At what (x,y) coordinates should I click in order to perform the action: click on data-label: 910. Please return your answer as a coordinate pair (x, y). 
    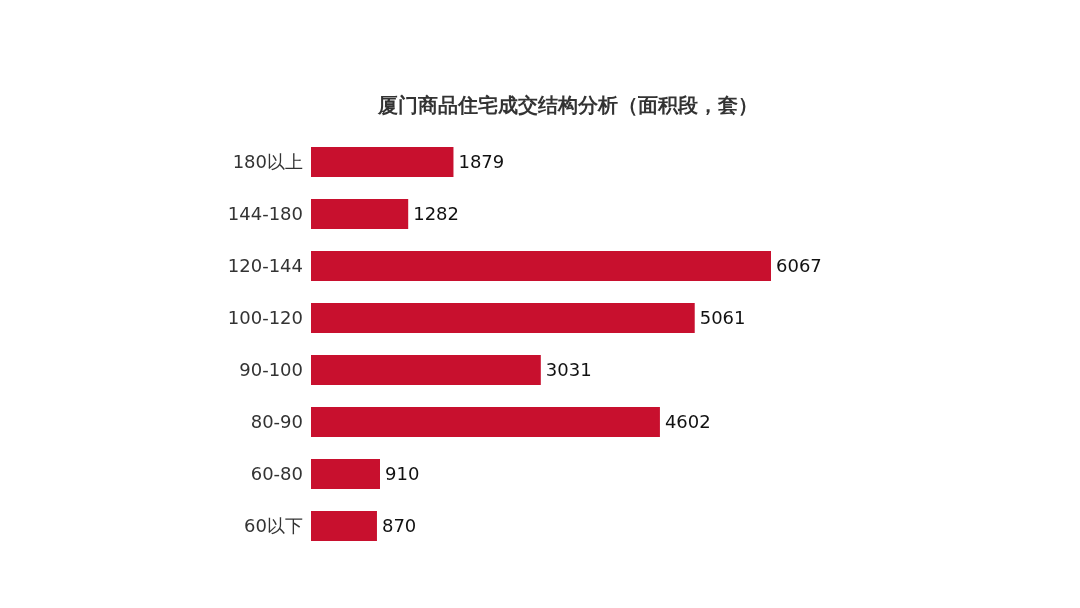
    Looking at the image, I should click on (402, 474).